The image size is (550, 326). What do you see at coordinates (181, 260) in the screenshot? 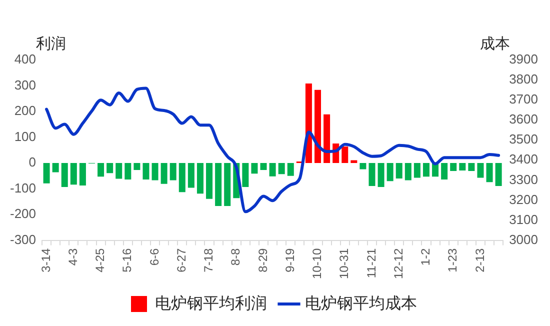
I see `x-tick-label: 6-27` at bounding box center [181, 260].